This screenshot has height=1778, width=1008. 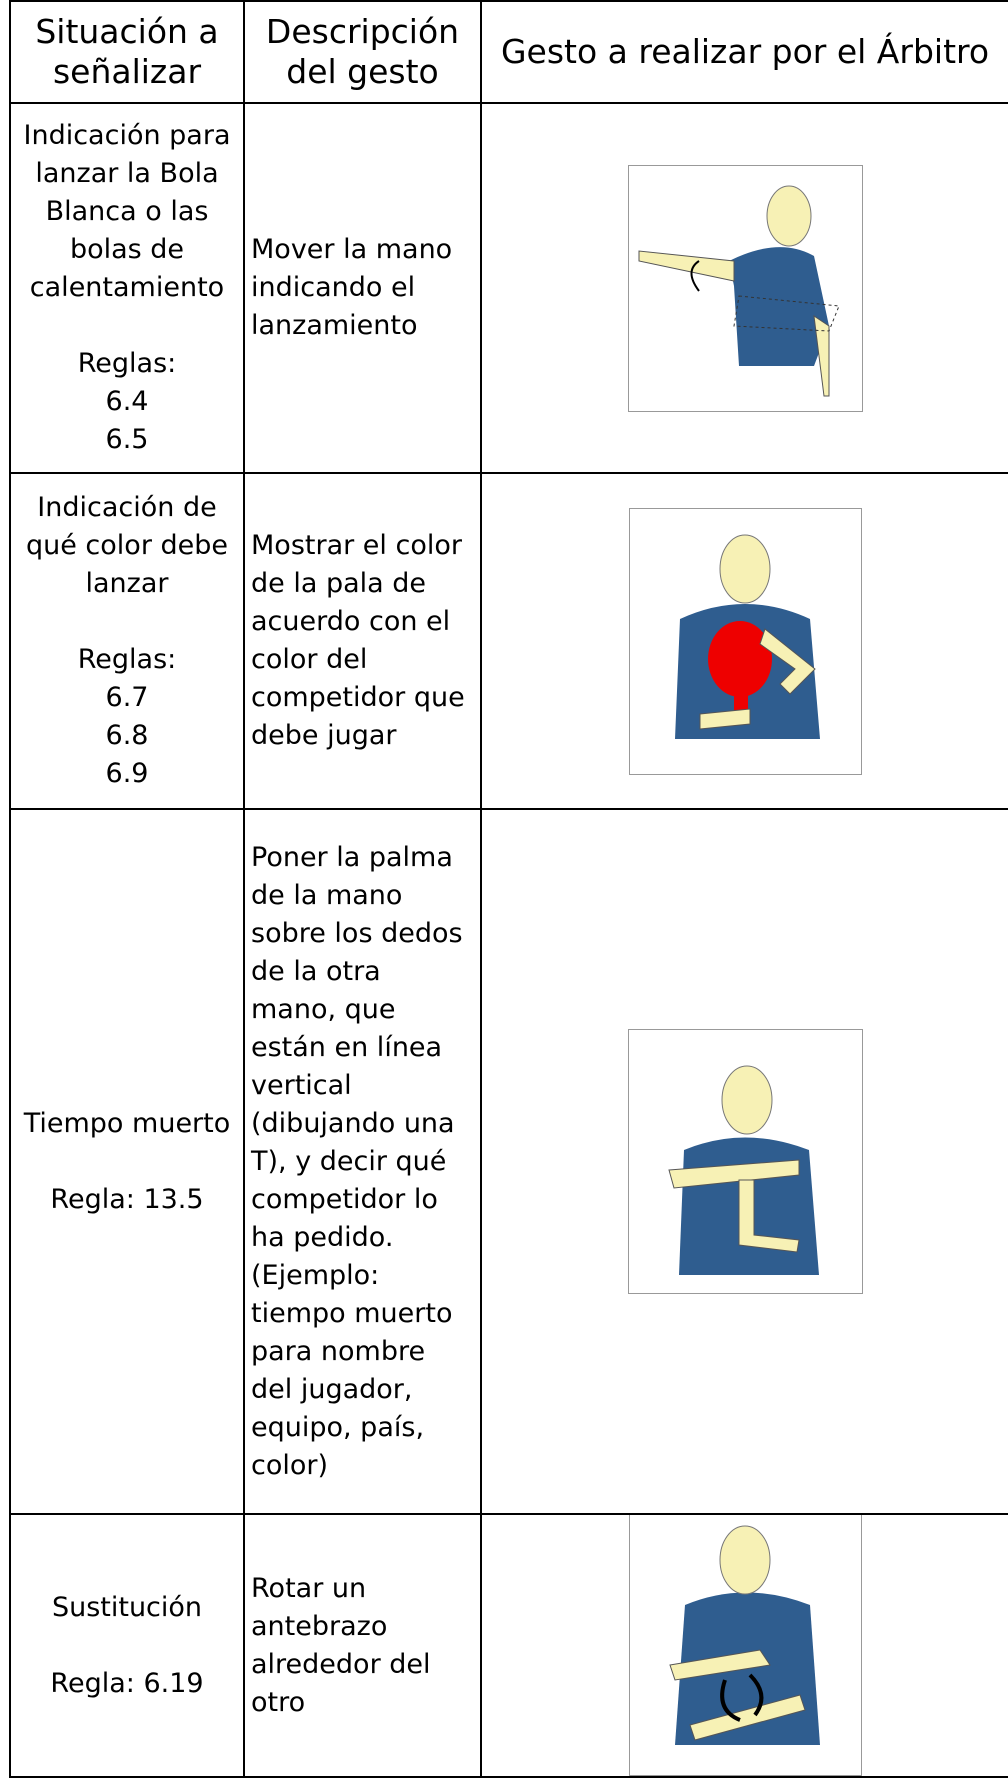 I want to click on rules: Regla: 6.19, so click(x=127, y=1684).